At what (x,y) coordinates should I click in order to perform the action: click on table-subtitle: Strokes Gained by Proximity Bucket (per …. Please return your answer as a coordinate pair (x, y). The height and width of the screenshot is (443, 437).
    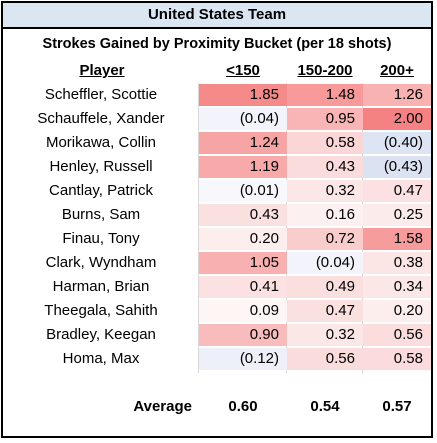
    Looking at the image, I should click on (217, 44).